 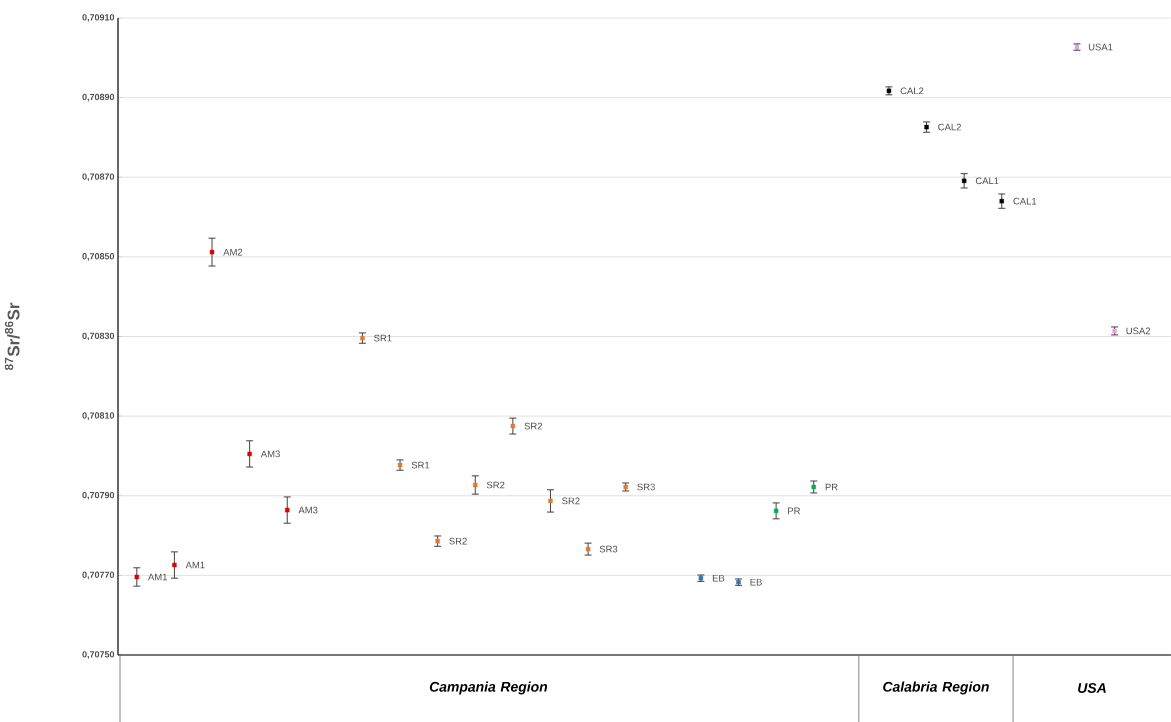 I want to click on text: AM1, so click(x=195, y=565).